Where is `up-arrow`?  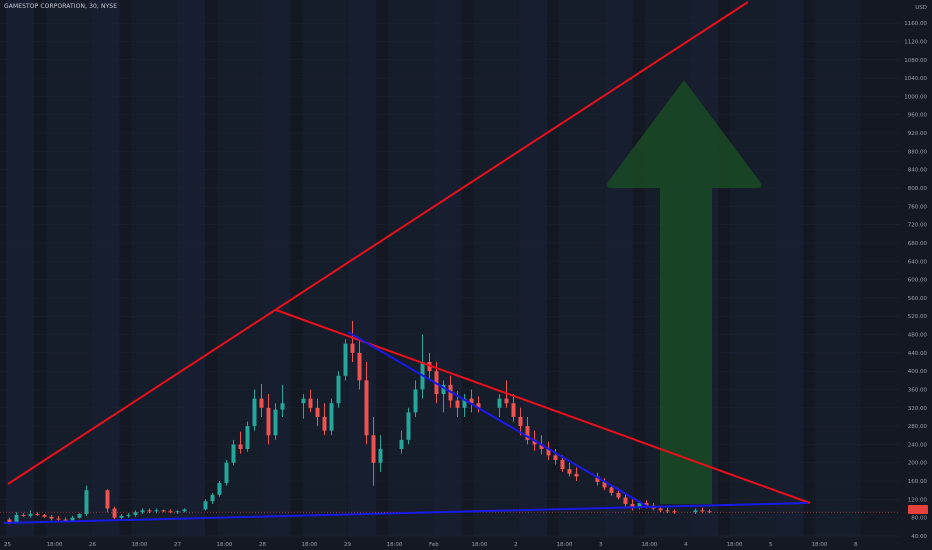
up-arrow is located at coordinates (684, 292).